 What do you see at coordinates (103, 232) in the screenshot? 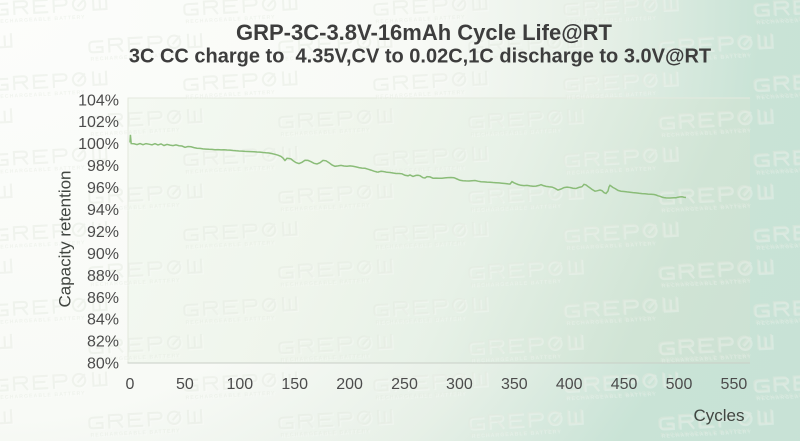
I see `svg-text: 92%` at bounding box center [103, 232].